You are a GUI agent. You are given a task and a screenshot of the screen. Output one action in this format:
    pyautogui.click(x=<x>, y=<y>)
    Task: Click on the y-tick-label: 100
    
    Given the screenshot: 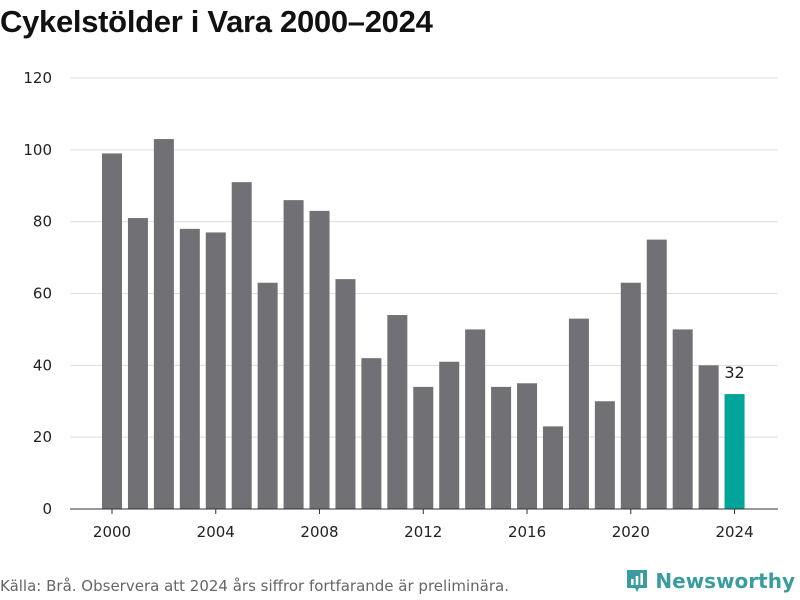 What is the action you would take?
    pyautogui.click(x=37, y=150)
    